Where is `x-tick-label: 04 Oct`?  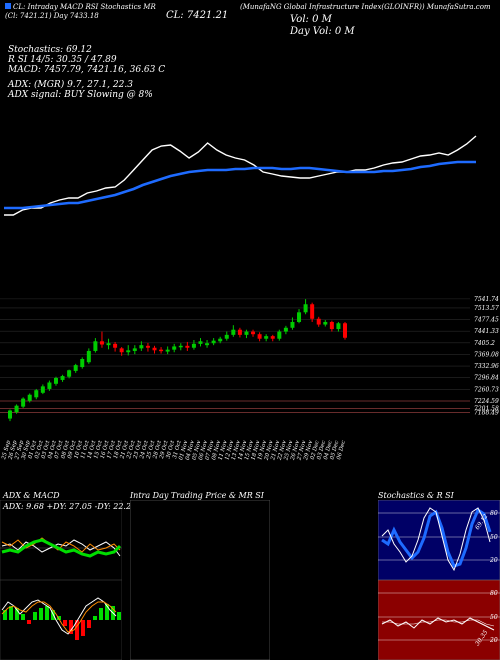
x-tick-label: 04 Oct is located at coordinates (52, 449).